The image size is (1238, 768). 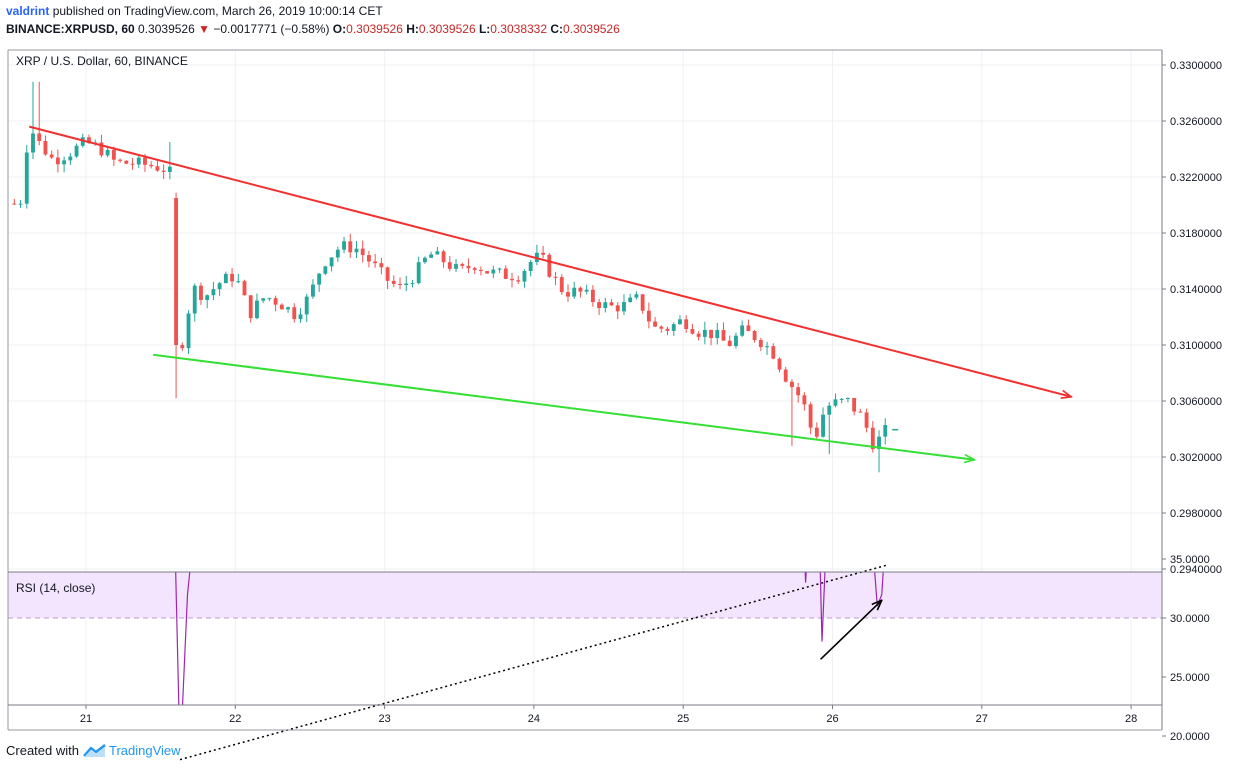 I want to click on author-name: valdrint, so click(x=28, y=11).